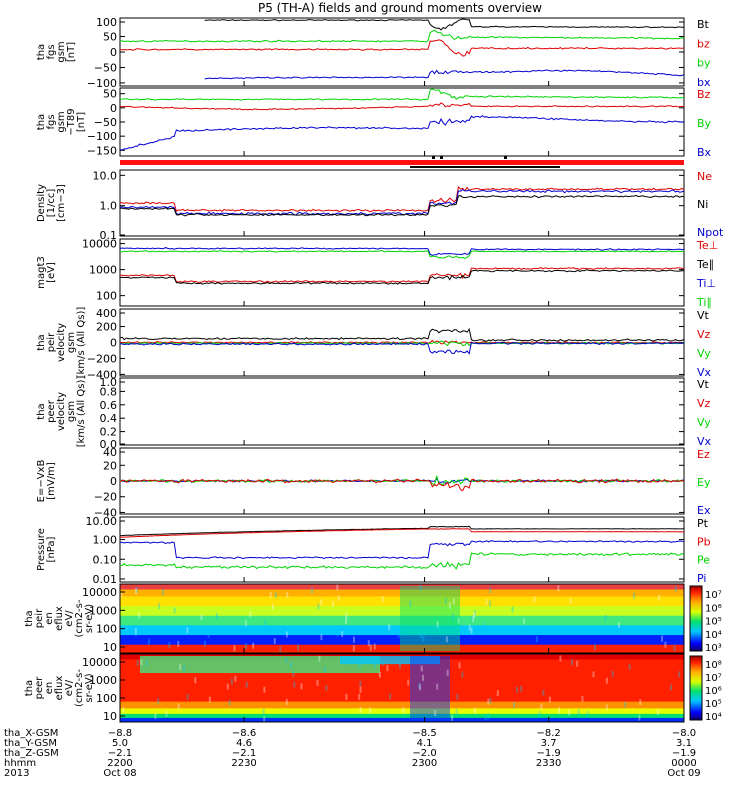 The height and width of the screenshot is (800, 750). What do you see at coordinates (713, 648) in the screenshot?
I see `colorbar-label: 10³` at bounding box center [713, 648].